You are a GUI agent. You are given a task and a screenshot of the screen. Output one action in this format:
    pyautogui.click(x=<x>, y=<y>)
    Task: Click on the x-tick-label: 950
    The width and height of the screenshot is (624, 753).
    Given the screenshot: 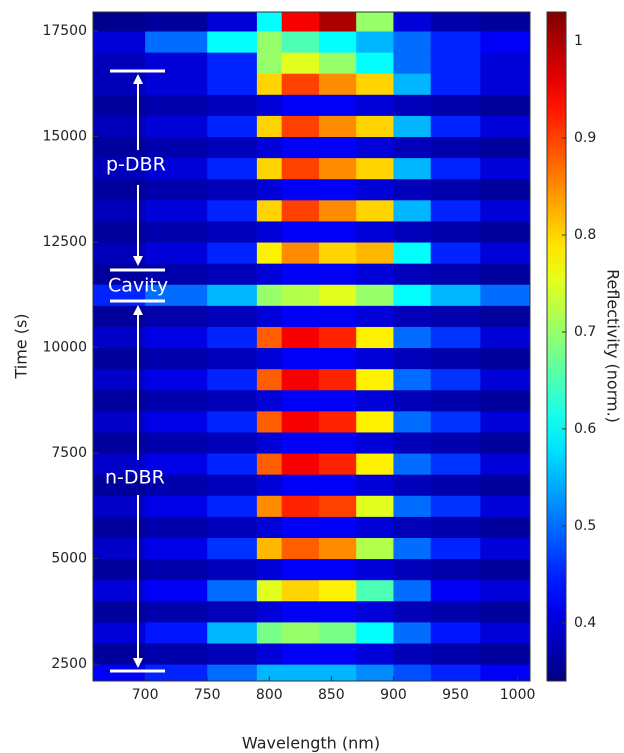 What is the action you would take?
    pyautogui.click(x=455, y=695)
    